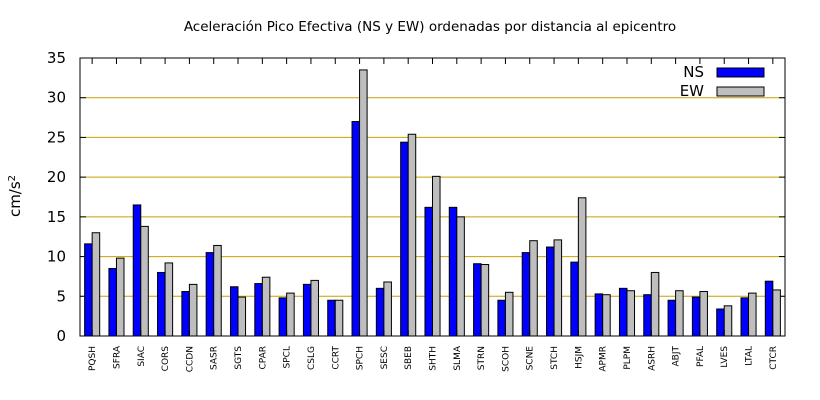  I want to click on y-tick-label: 35, so click(56, 58).